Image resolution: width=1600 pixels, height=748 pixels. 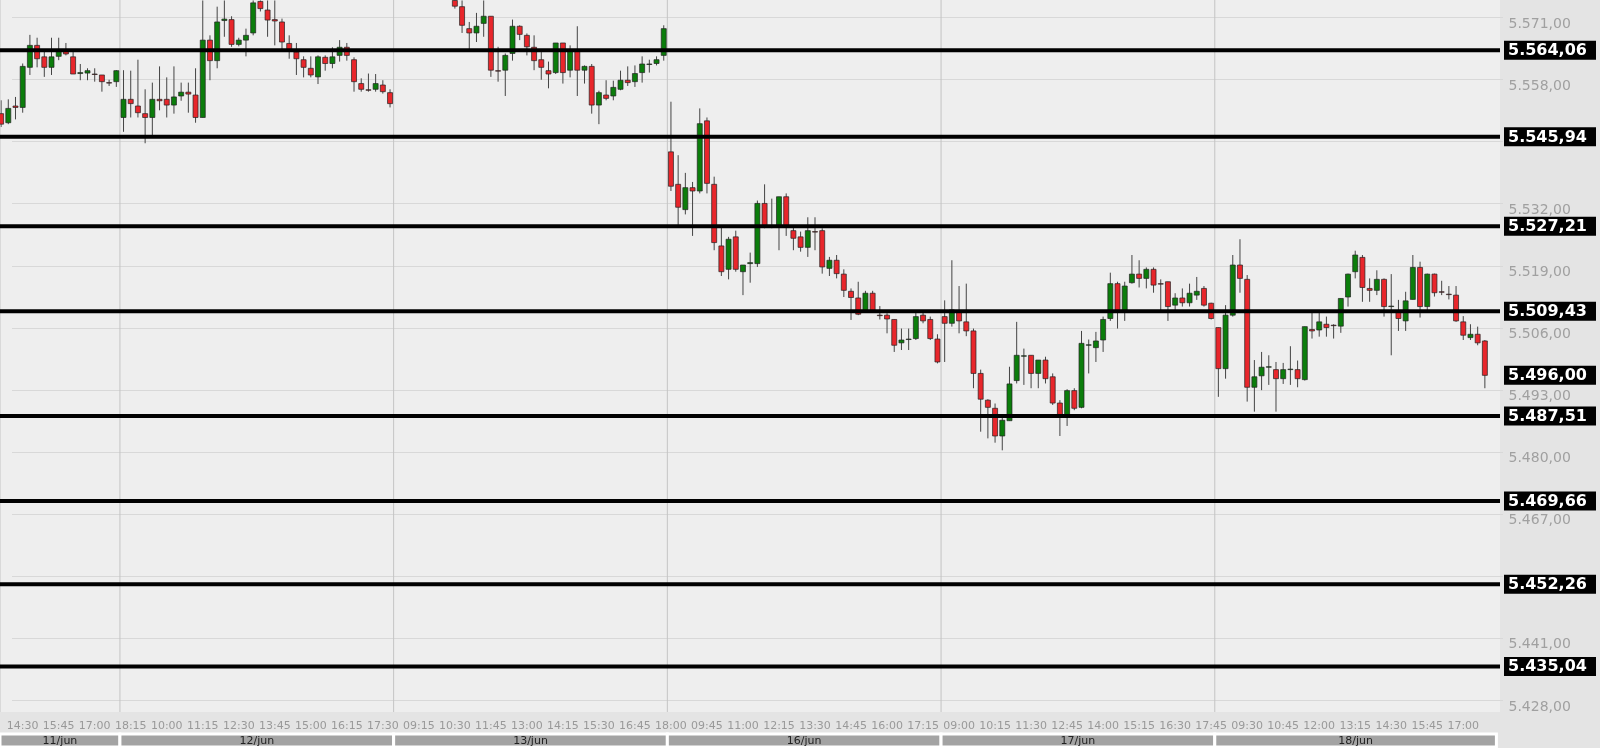 I want to click on x-tick-label: 14:15, so click(x=563, y=725).